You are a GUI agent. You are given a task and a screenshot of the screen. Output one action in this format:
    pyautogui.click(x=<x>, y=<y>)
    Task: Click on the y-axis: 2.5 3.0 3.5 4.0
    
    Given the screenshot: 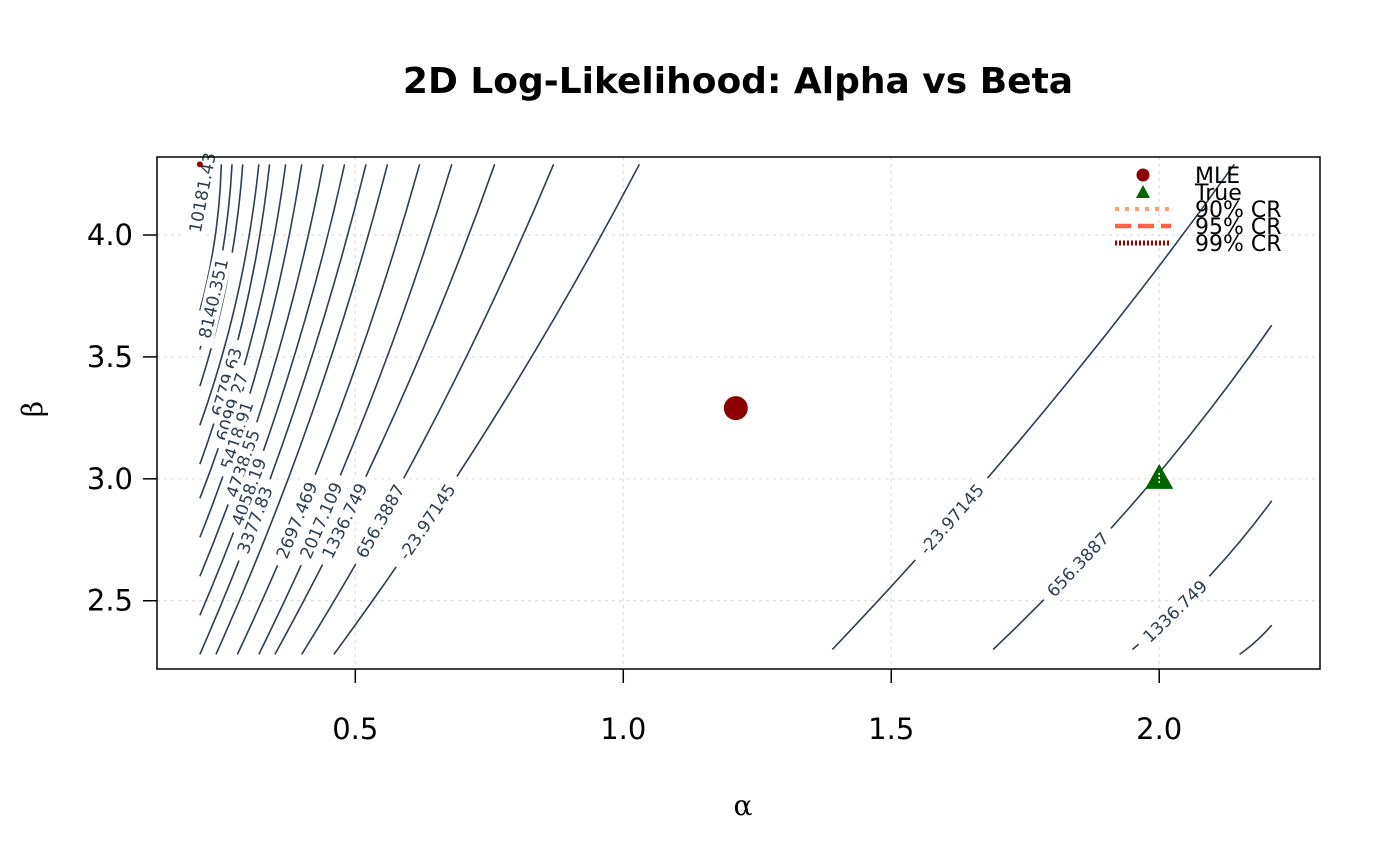 What is the action you would take?
    pyautogui.click(x=122, y=418)
    